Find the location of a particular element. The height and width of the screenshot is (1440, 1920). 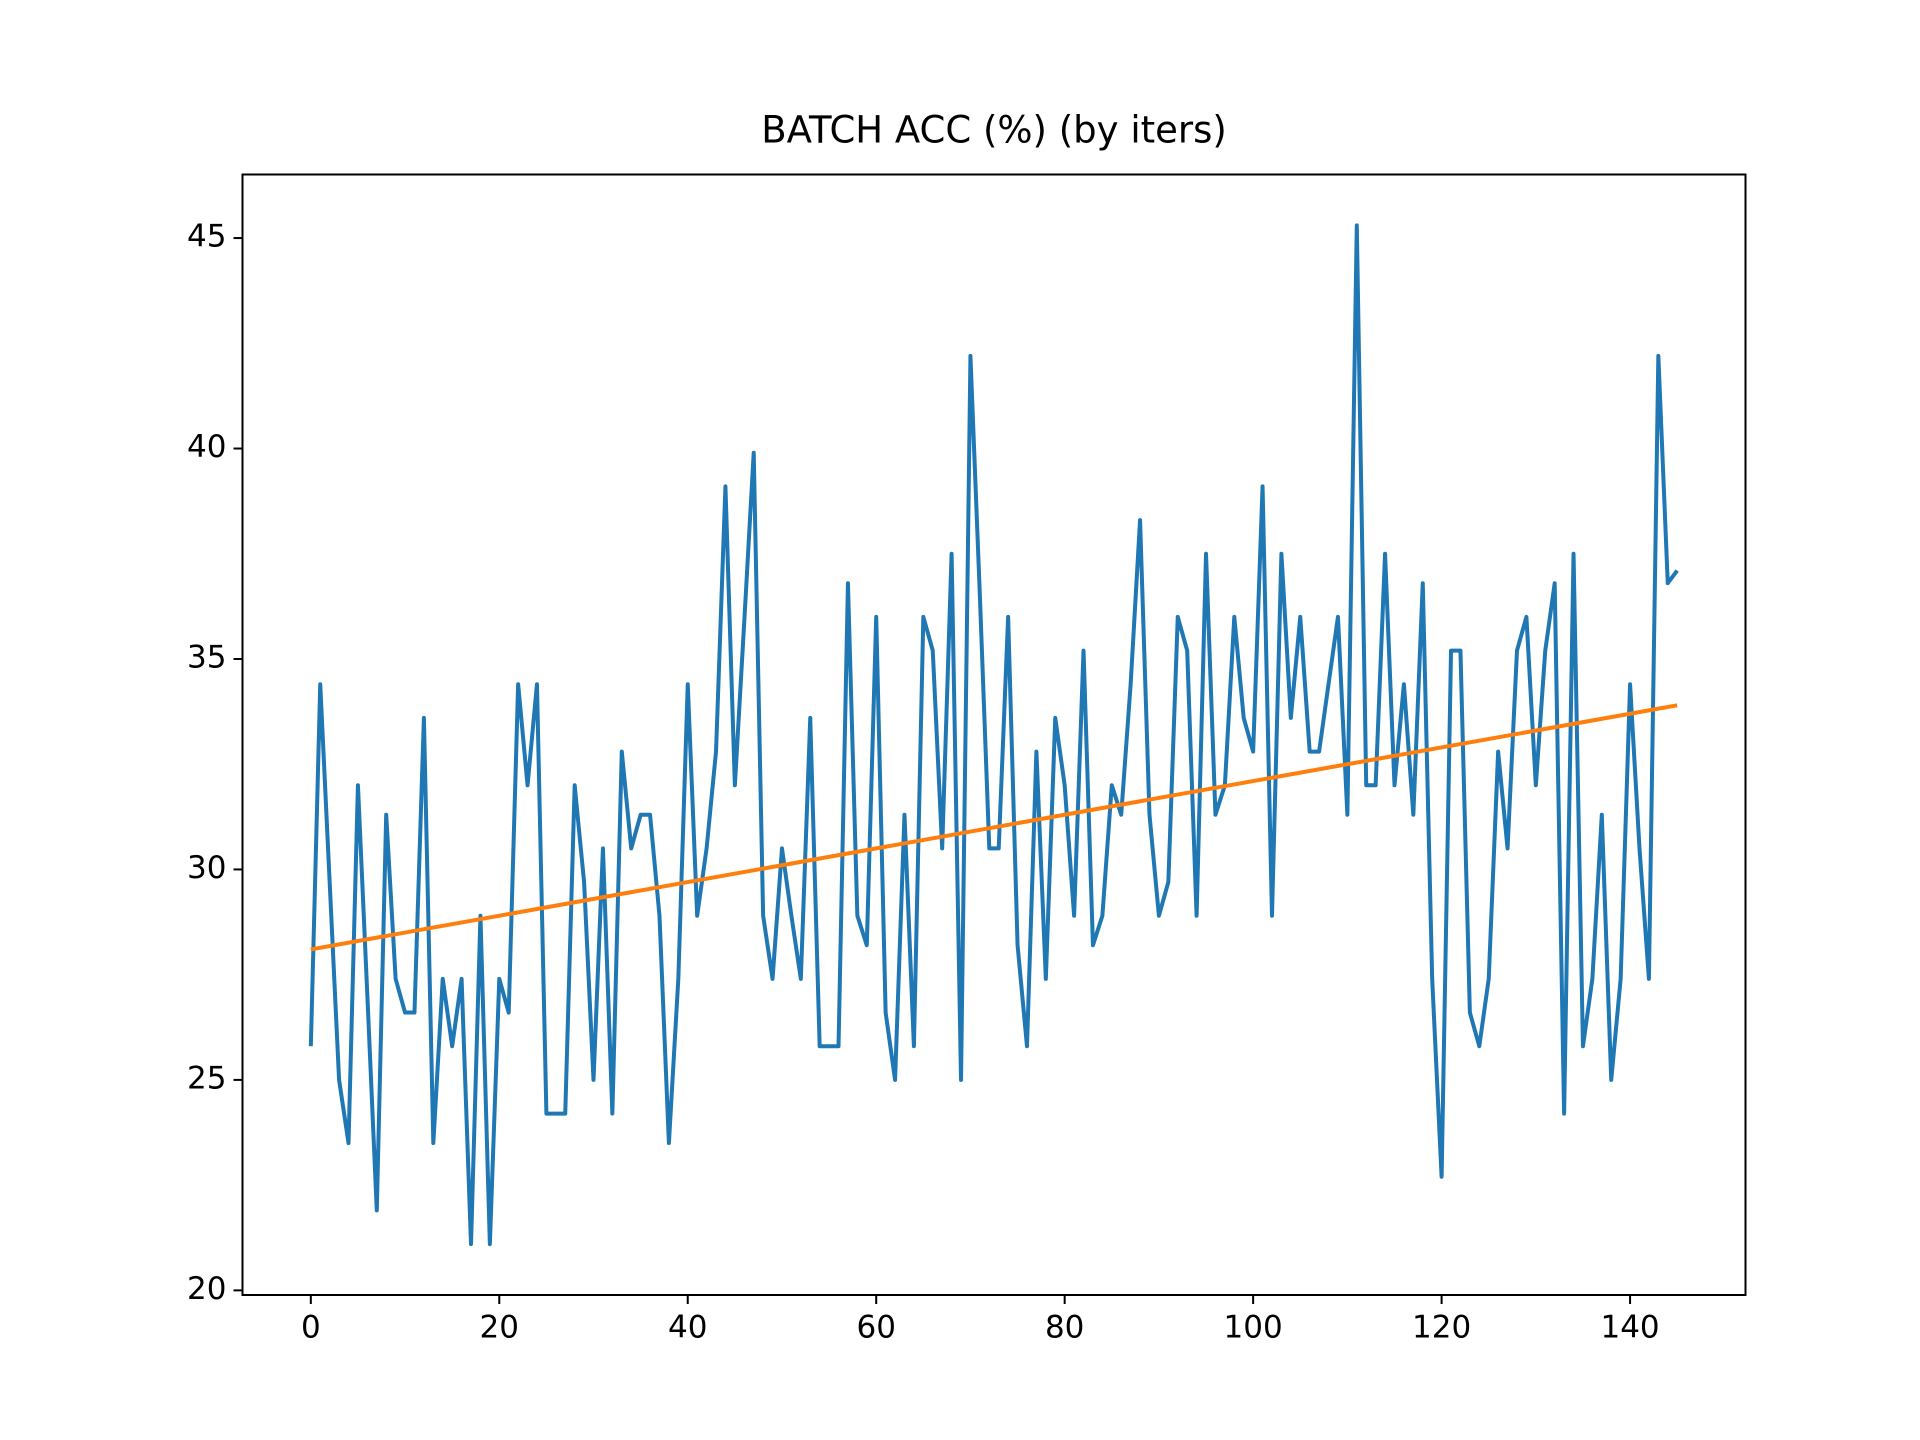

y-tick-label: 40 is located at coordinates (206, 447).